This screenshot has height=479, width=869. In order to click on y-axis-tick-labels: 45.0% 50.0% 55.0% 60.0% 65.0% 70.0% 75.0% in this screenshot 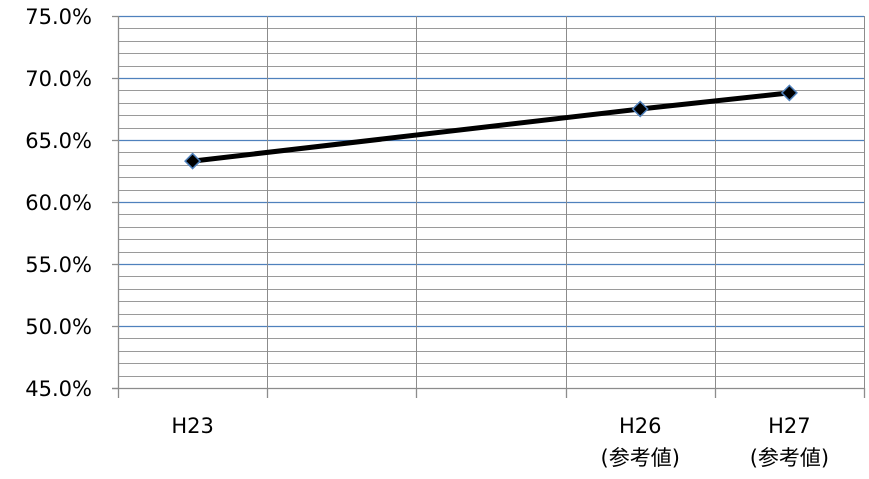, I will do `click(58, 203)`.